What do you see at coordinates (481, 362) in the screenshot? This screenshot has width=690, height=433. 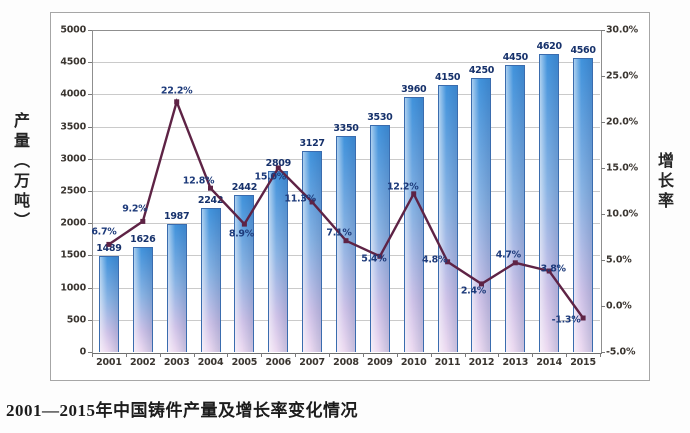 I see `x-axis-tick-label: 2012` at bounding box center [481, 362].